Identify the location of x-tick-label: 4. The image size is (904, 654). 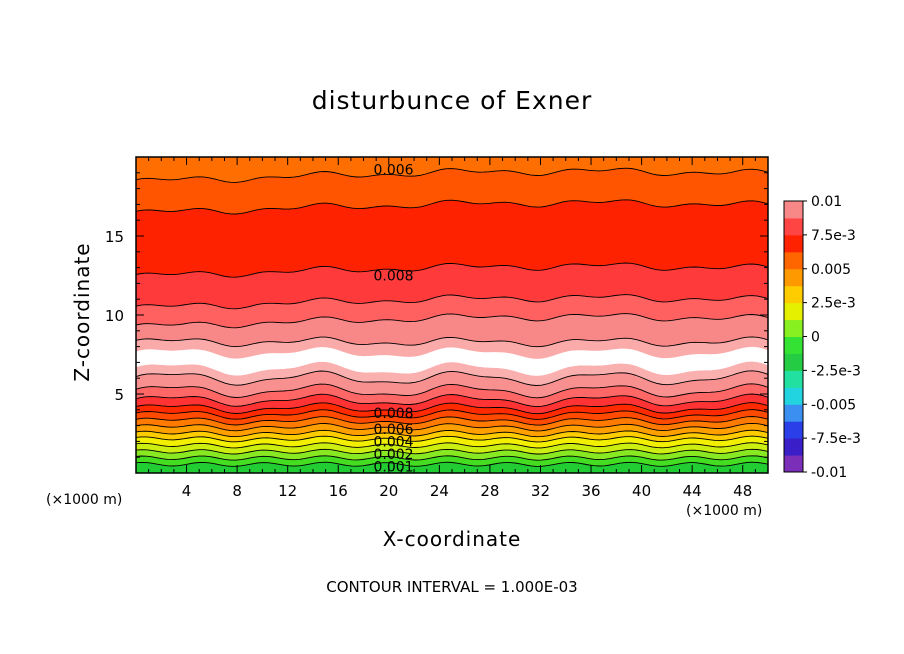
(187, 491).